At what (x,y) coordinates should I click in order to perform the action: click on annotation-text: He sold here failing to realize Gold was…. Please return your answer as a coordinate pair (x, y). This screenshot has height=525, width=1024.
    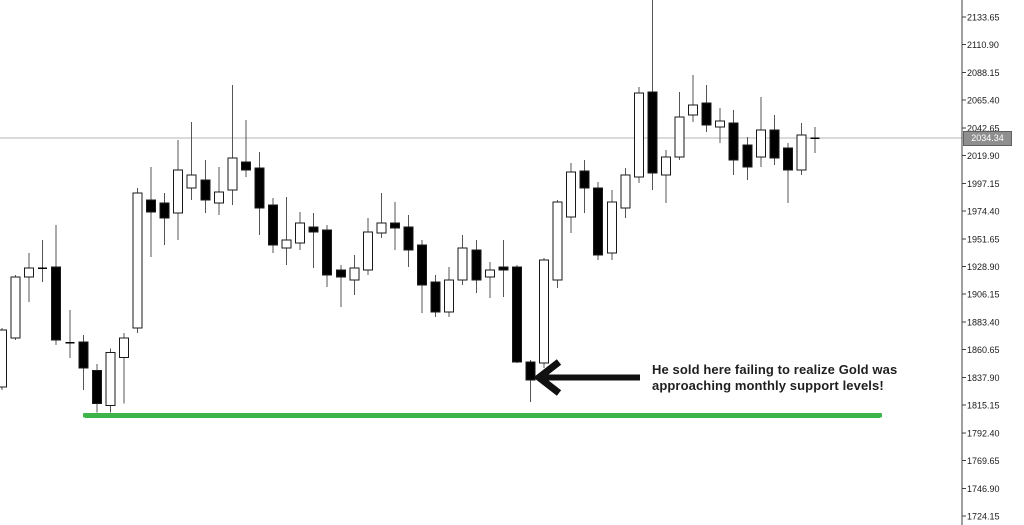
    Looking at the image, I should click on (774, 378).